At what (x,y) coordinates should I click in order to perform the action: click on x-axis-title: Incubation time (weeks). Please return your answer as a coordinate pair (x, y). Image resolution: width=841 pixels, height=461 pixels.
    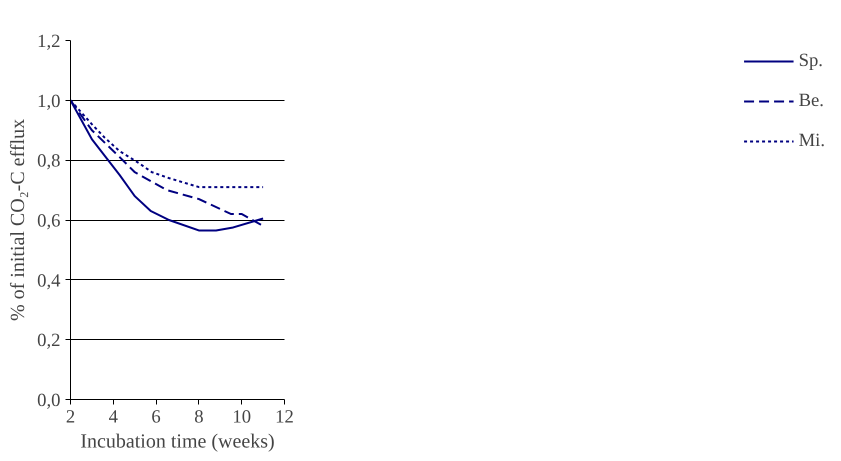
    Looking at the image, I should click on (177, 441).